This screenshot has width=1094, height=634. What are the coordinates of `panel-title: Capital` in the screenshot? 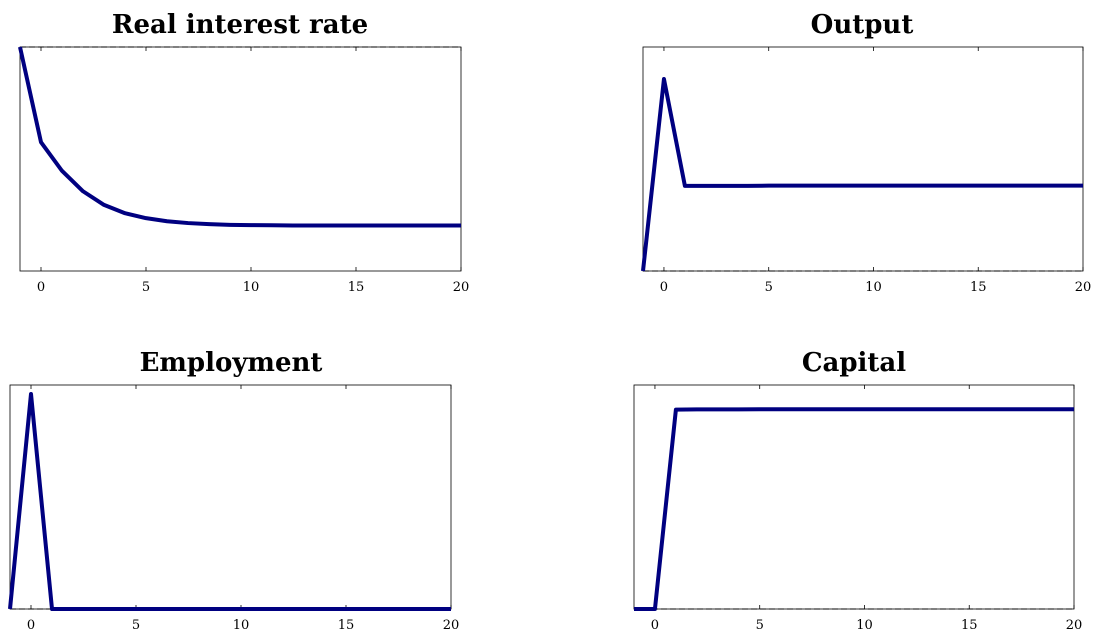 It's located at (854, 363).